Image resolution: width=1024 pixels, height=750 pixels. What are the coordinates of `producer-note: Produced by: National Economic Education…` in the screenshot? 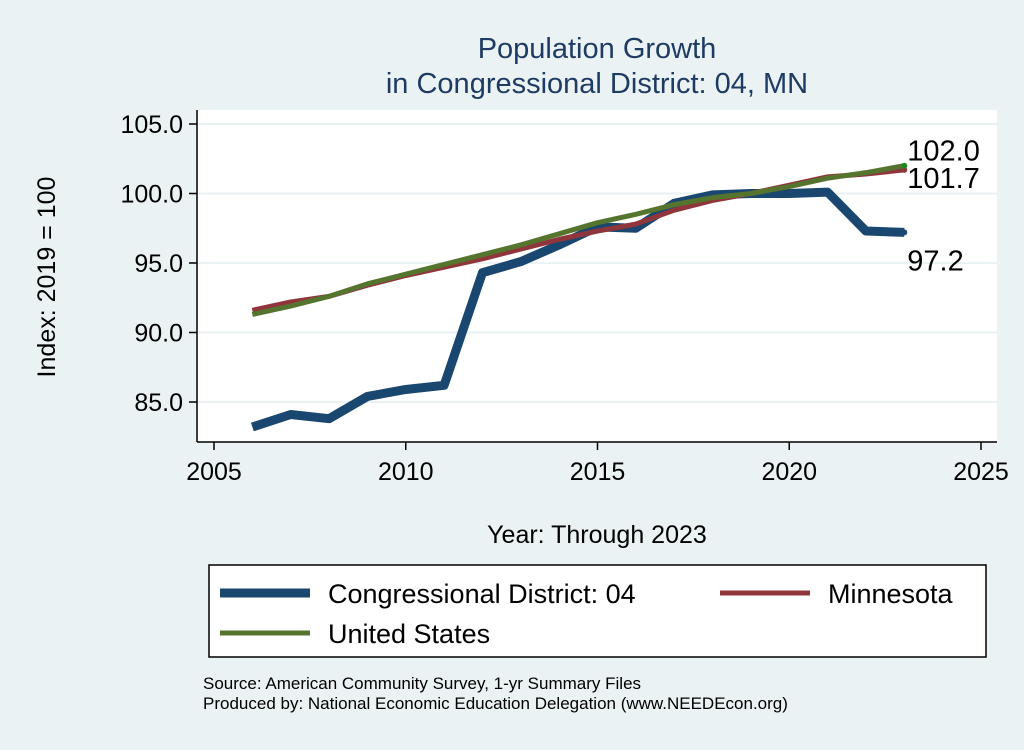 It's located at (495, 703).